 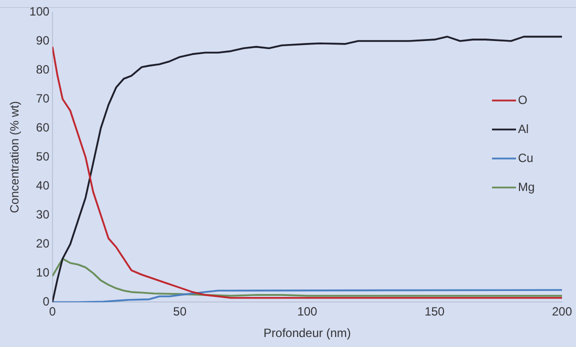 What do you see at coordinates (180, 311) in the screenshot?
I see `x-tick-label: 50` at bounding box center [180, 311].